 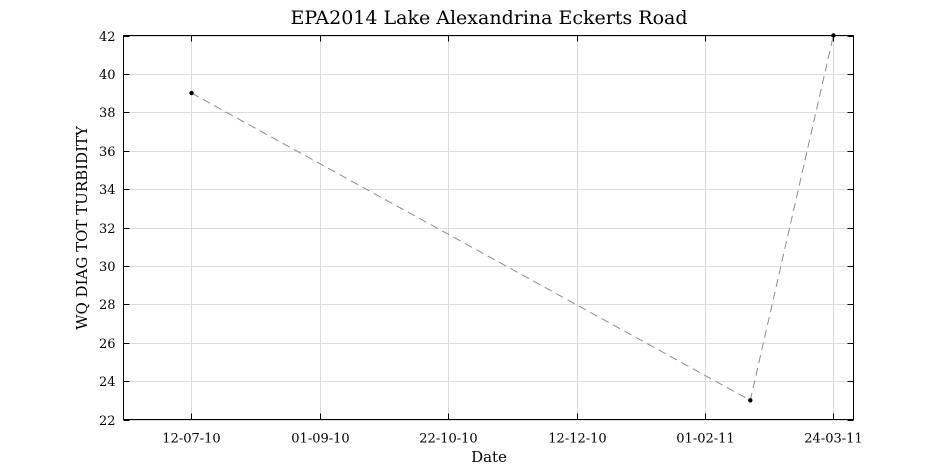 I want to click on y-tick-label: 38, so click(x=107, y=113).